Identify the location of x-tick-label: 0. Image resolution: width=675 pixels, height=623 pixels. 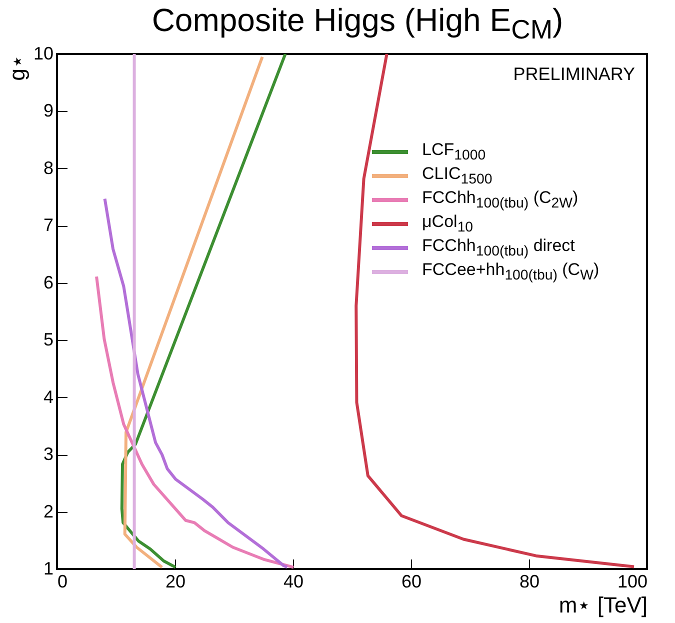
(63, 582).